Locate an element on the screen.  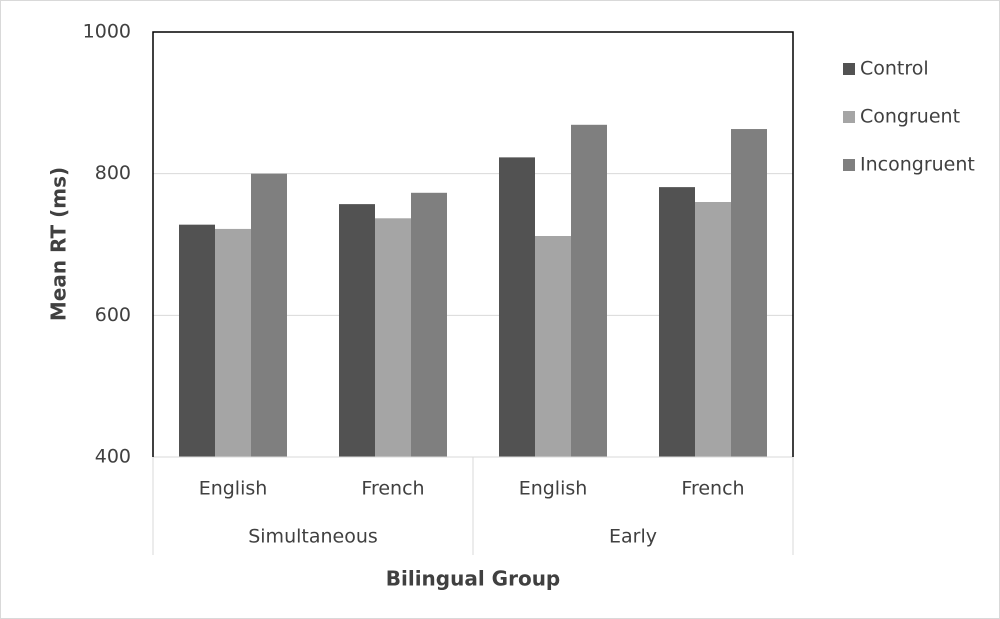
y-tick-label: 800 is located at coordinates (113, 173).